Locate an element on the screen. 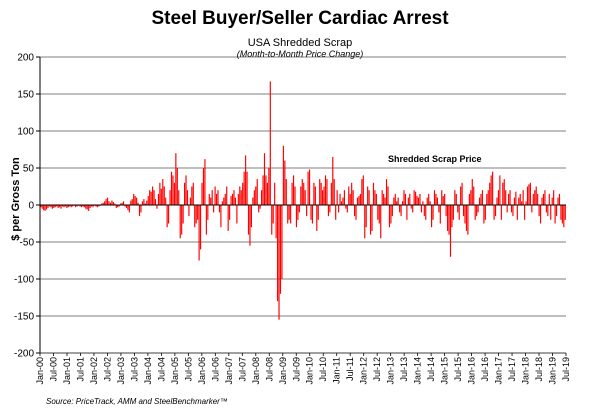  x-tick-label: Jul-12 is located at coordinates (377, 369).